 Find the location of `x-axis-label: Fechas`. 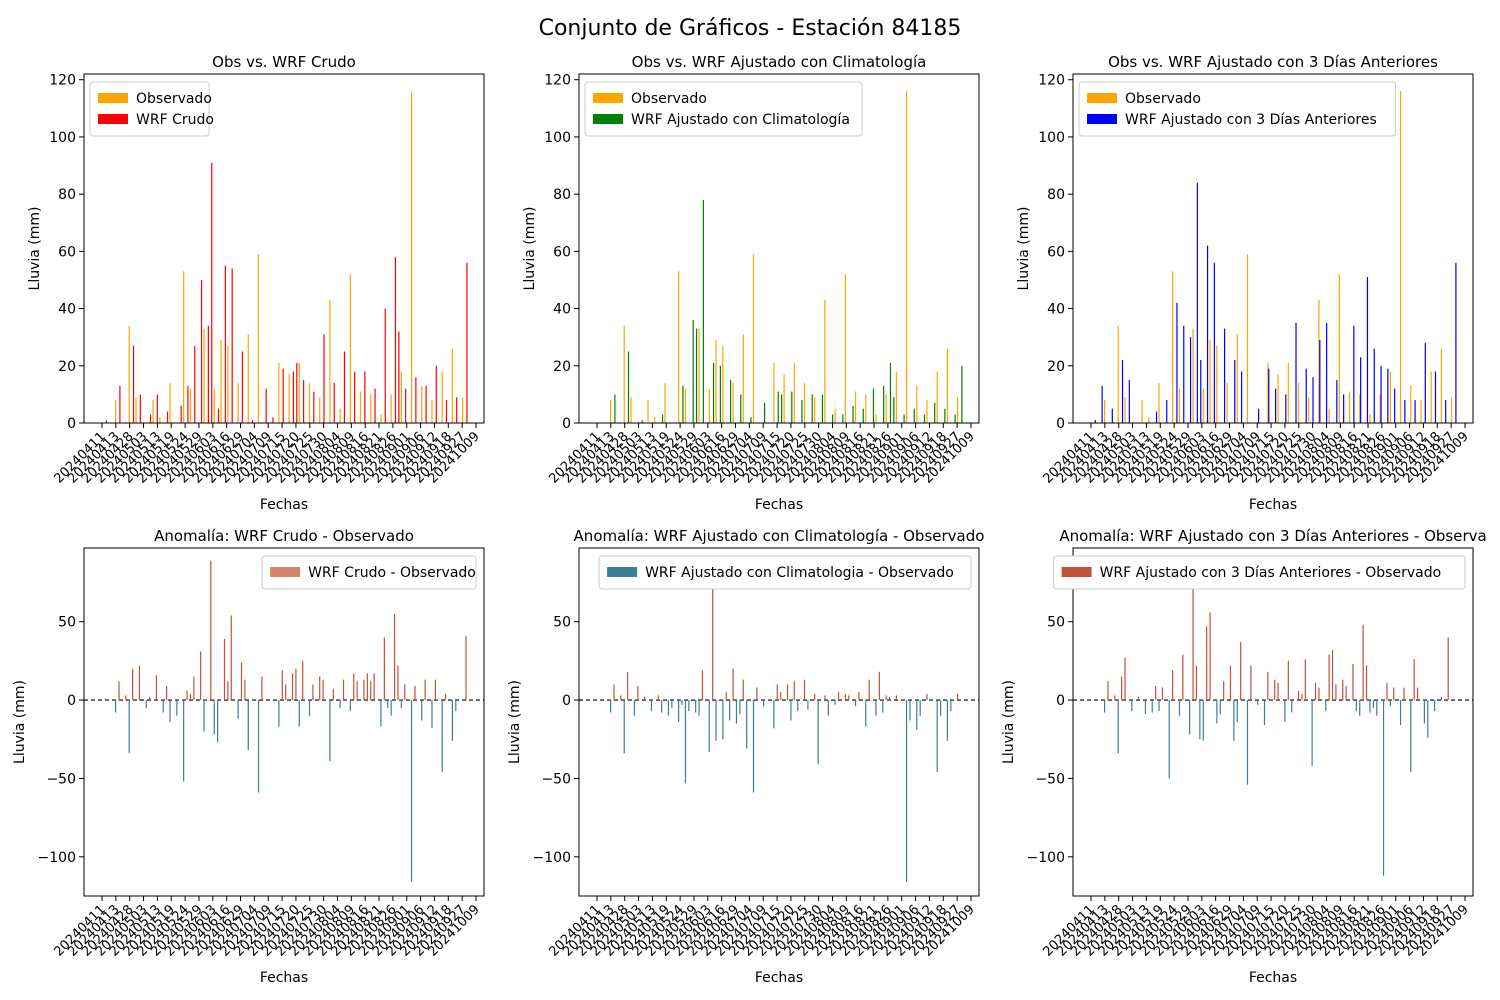

x-axis-label: Fechas is located at coordinates (779, 505).